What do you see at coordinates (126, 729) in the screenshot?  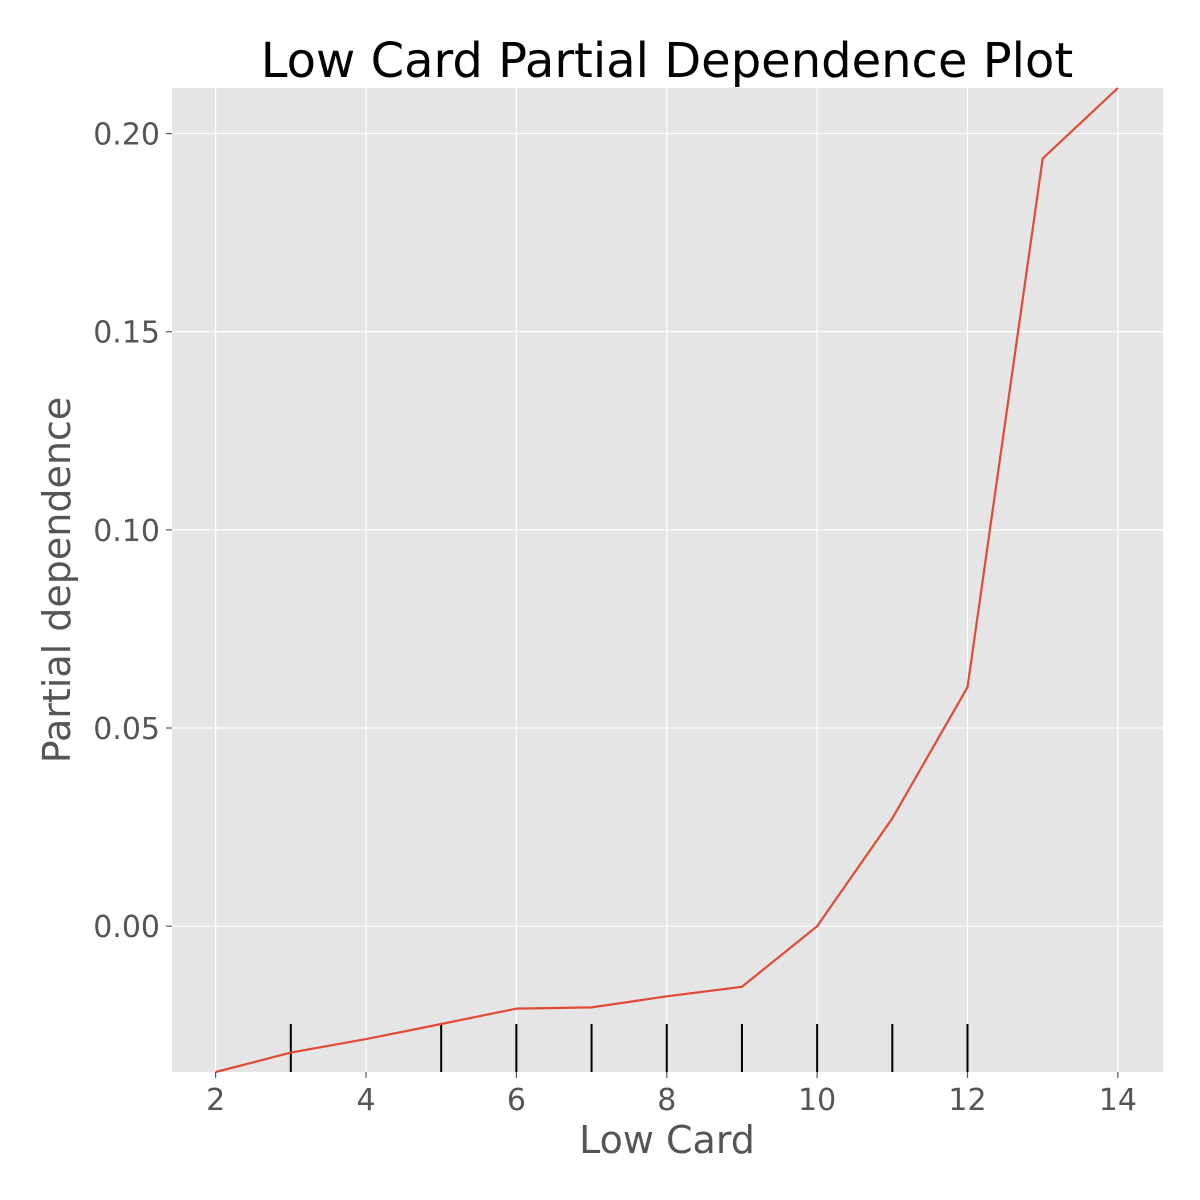 I see `y-tick-label: 0.05` at bounding box center [126, 729].